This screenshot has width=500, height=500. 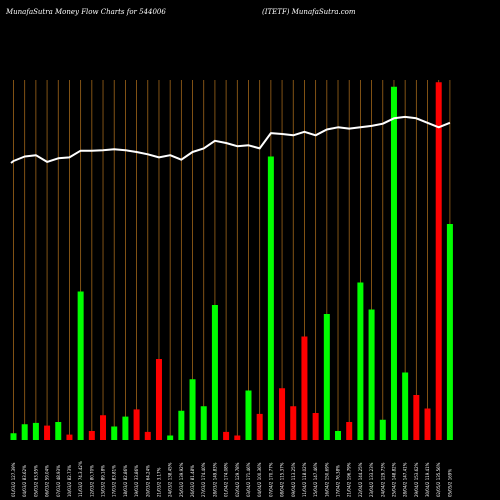 What do you see at coordinates (158, 482) in the screenshot?
I see `x-tick-label: 21/03/2 3.17%` at bounding box center [158, 482].